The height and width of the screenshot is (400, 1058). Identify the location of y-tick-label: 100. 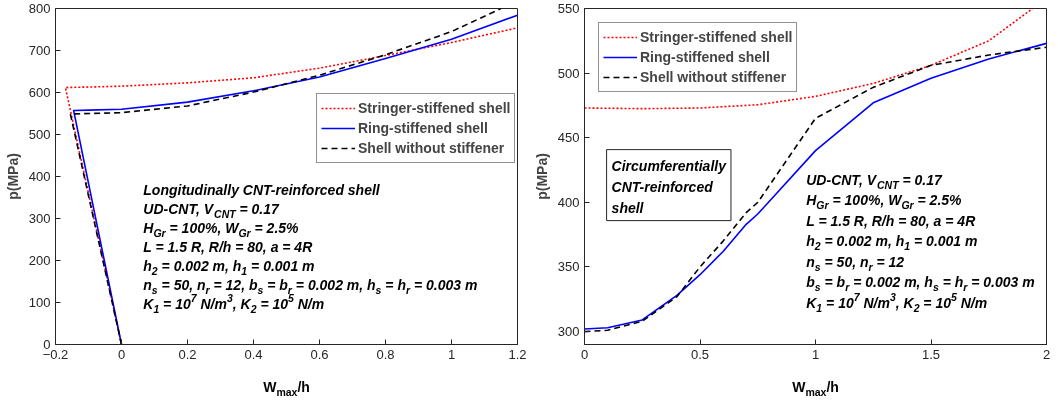
(39, 302).